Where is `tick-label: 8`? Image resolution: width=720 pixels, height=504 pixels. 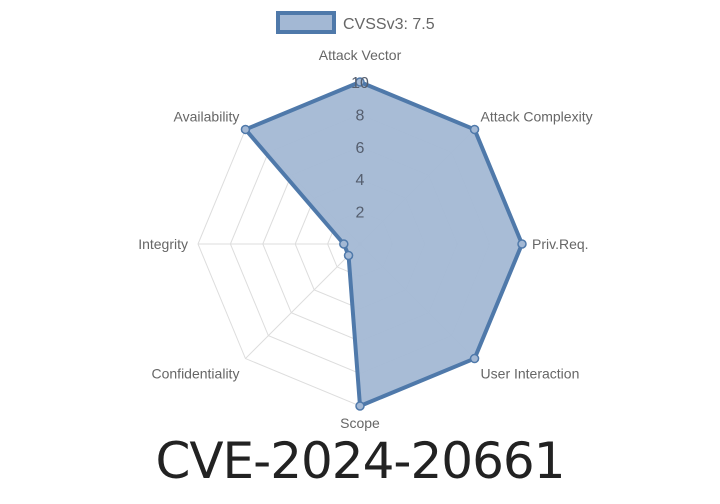
tick-label: 8 is located at coordinates (360, 115).